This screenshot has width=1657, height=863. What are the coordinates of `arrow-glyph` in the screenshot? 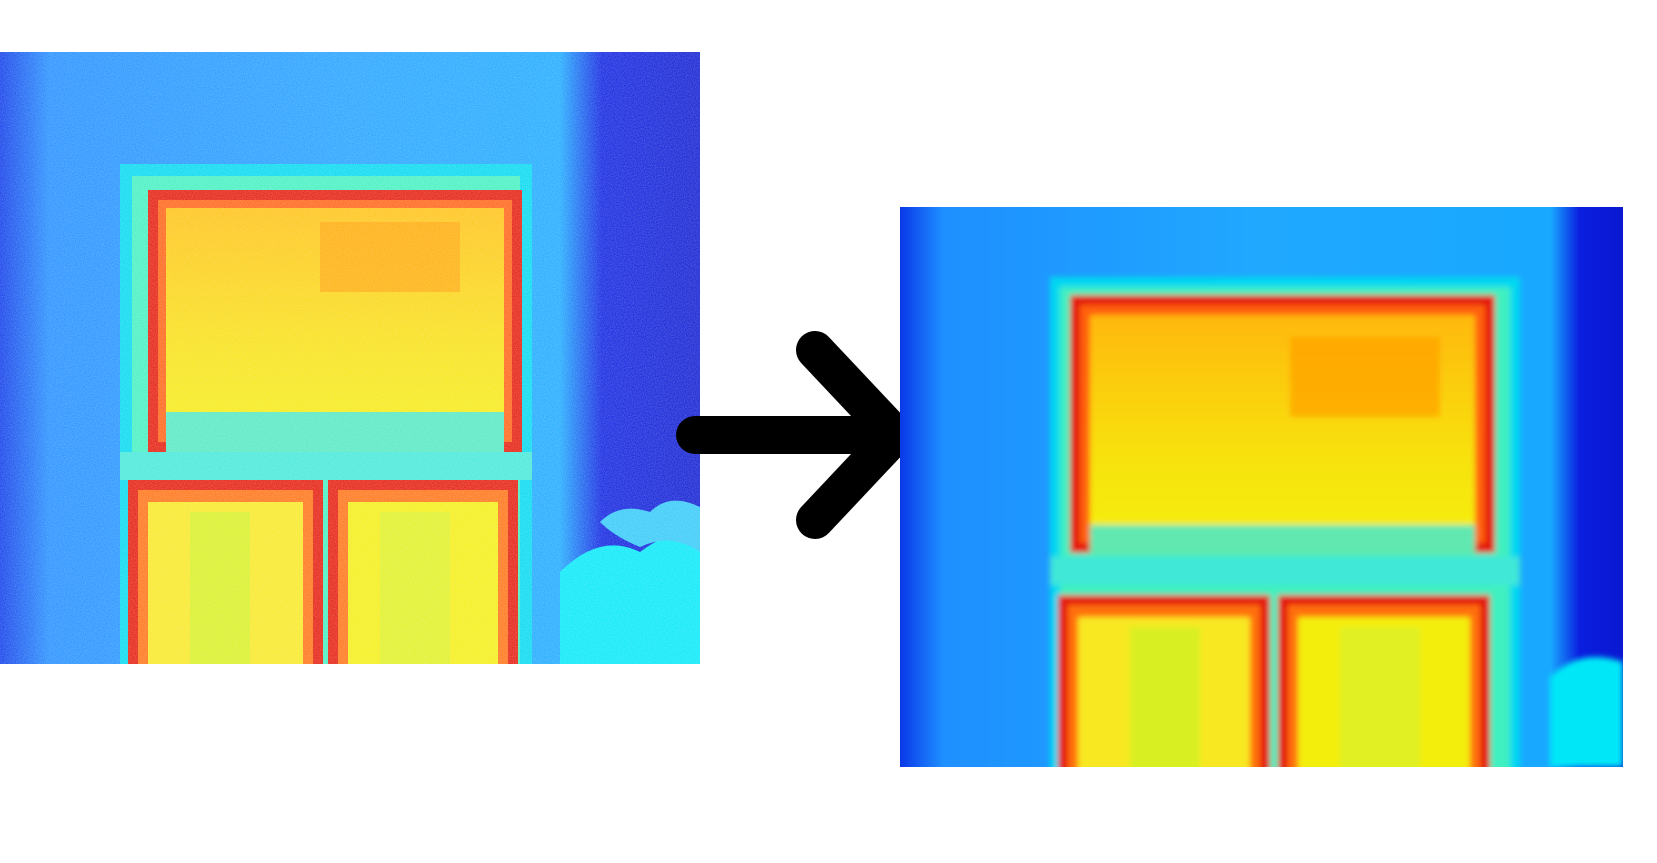 It's located at (795, 435).